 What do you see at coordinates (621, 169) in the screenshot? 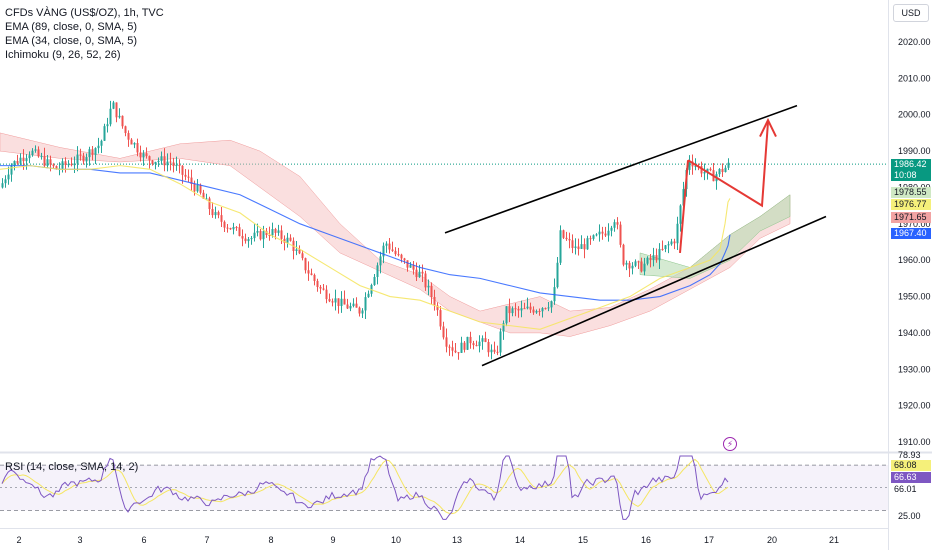
I see `channel-upper-line` at bounding box center [621, 169].